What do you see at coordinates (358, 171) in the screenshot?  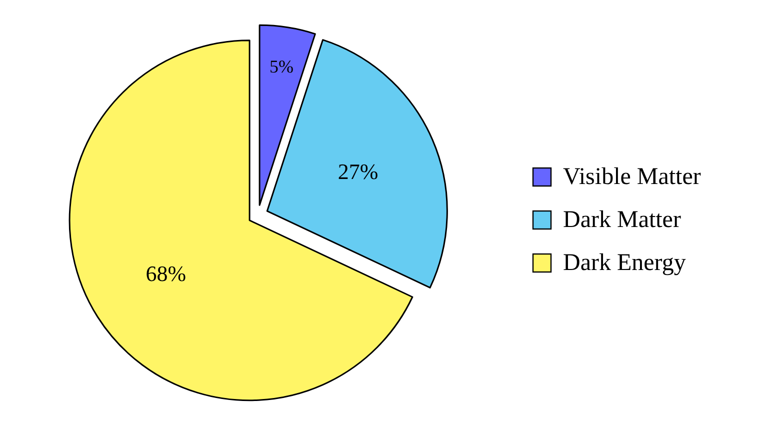 I see `data-label: 27%` at bounding box center [358, 171].